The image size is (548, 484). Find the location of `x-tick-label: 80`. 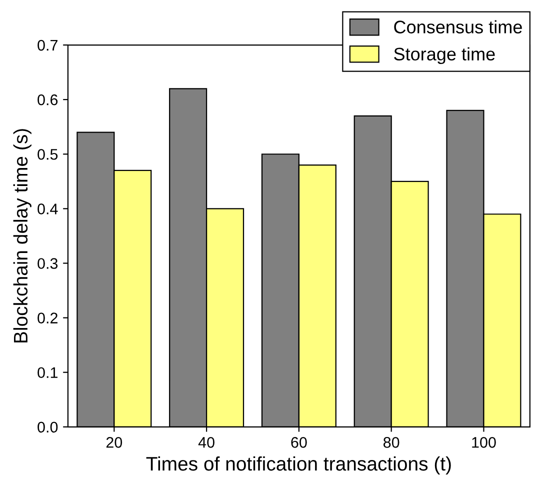

x-tick-label: 80 is located at coordinates (391, 442).